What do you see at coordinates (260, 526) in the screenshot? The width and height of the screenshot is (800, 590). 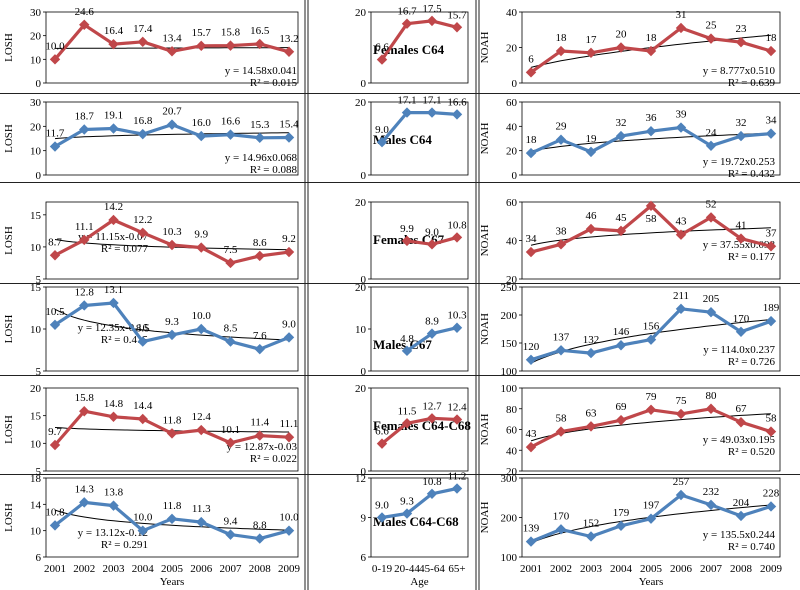 I see `data-label: 8.8` at bounding box center [260, 526].